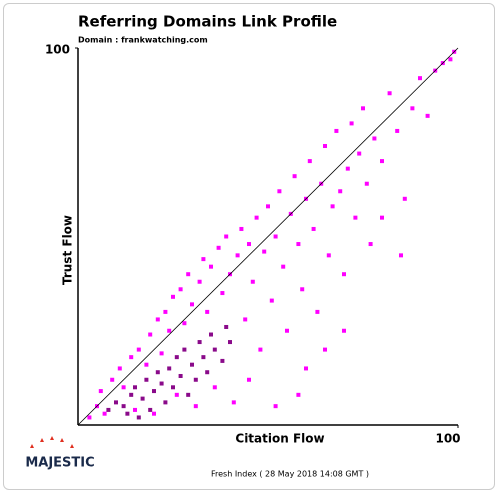  Describe the element at coordinates (447, 439) in the screenshot. I see `x-tick-label: 100` at that location.